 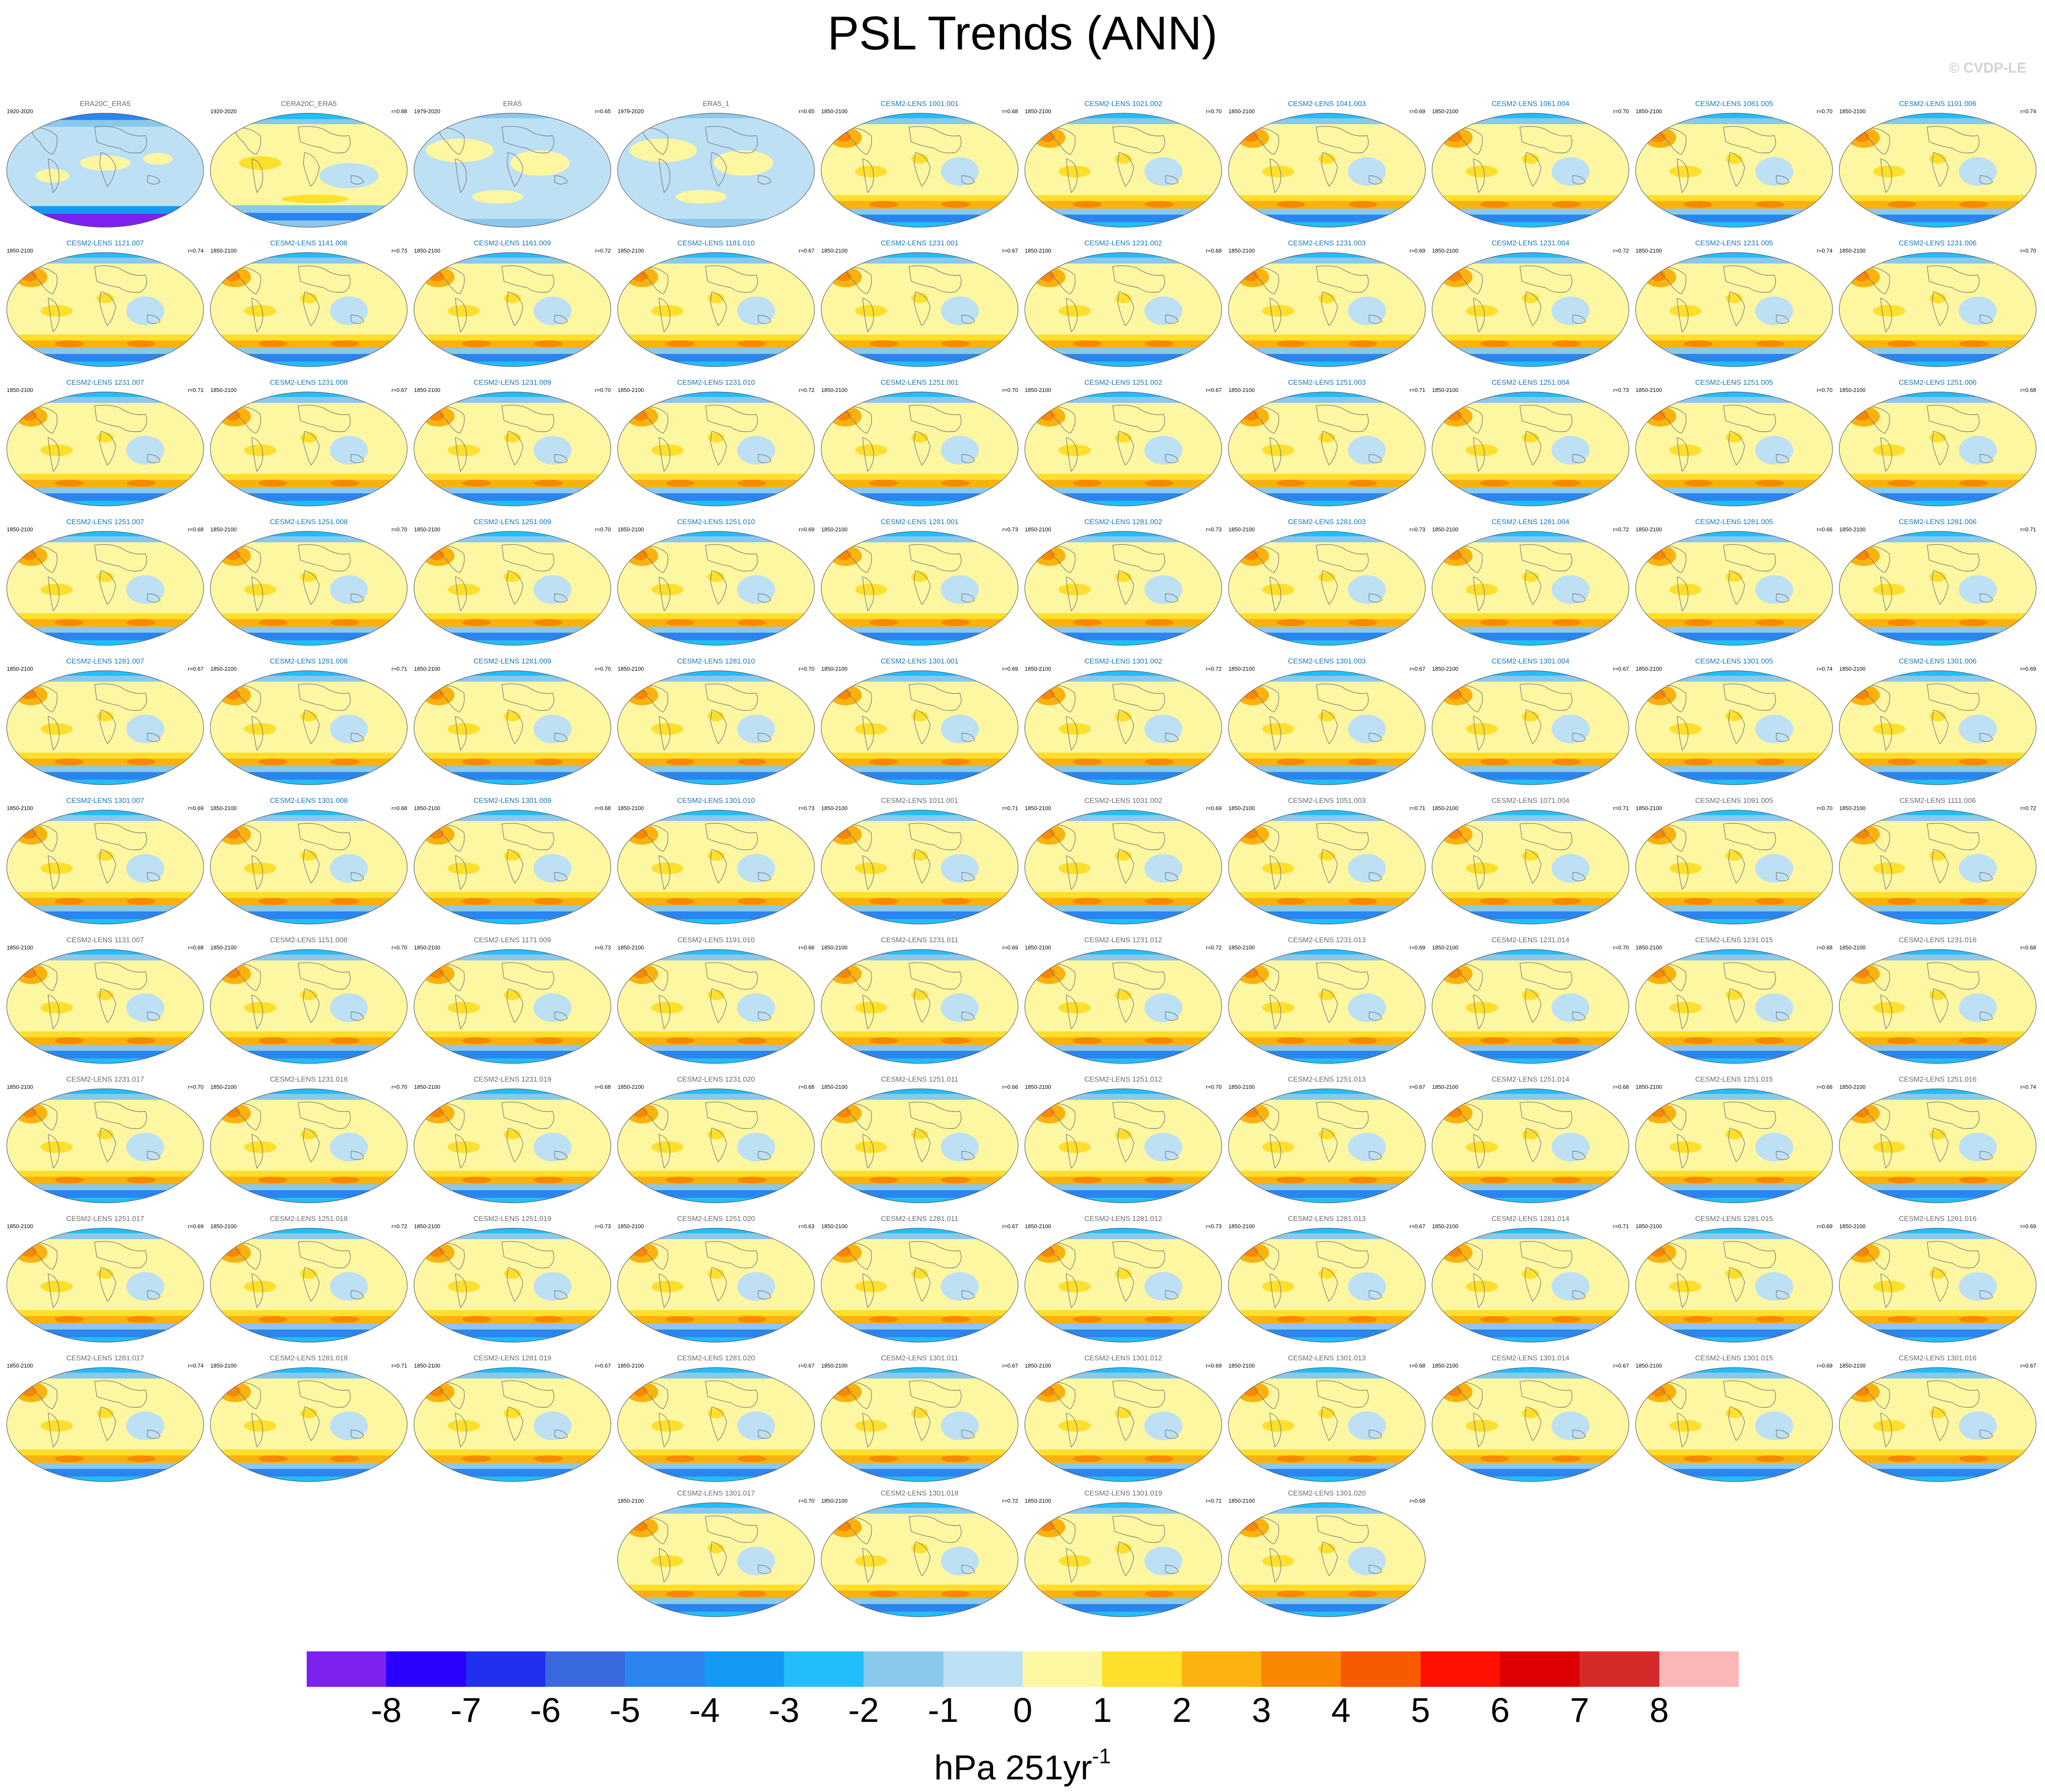 What do you see at coordinates (920, 243) in the screenshot?
I see `panel-title: CESM2-LENS 1231.001` at bounding box center [920, 243].